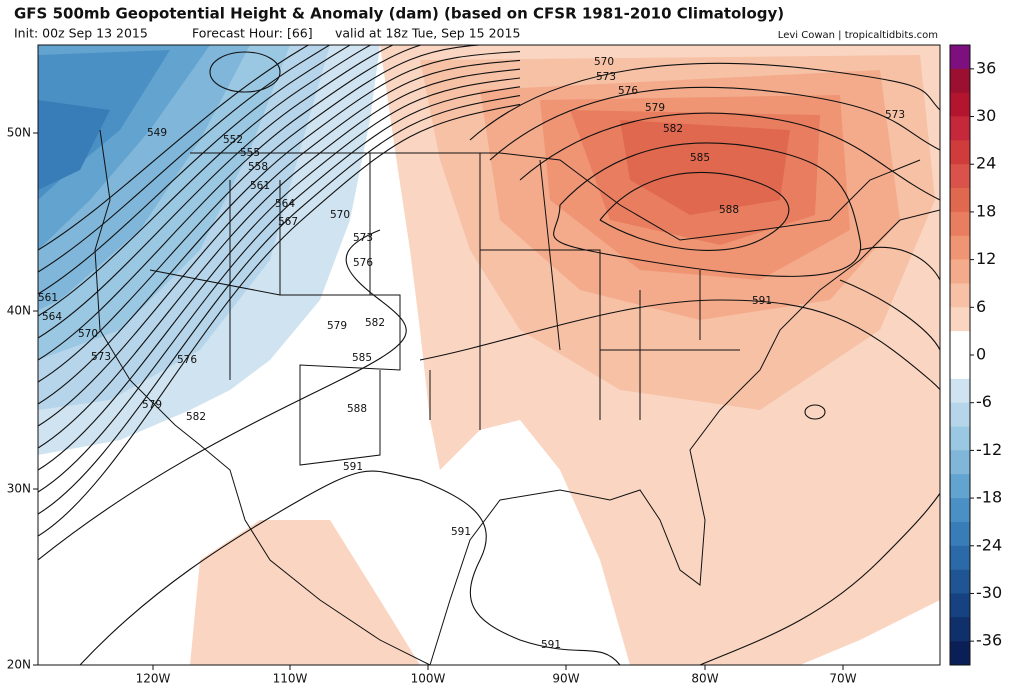  Describe the element at coordinates (290, 679) in the screenshot. I see `lon-label: 110W` at that location.